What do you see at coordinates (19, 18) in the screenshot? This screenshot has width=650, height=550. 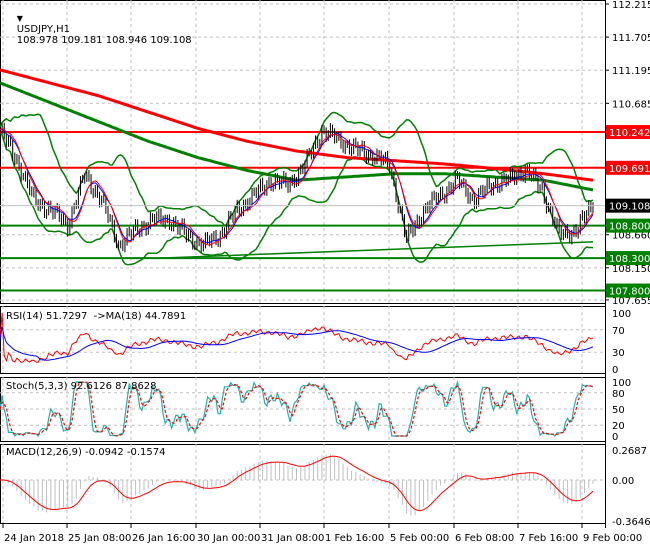 I see `triangle-down-icon: ▼` at bounding box center [19, 18].